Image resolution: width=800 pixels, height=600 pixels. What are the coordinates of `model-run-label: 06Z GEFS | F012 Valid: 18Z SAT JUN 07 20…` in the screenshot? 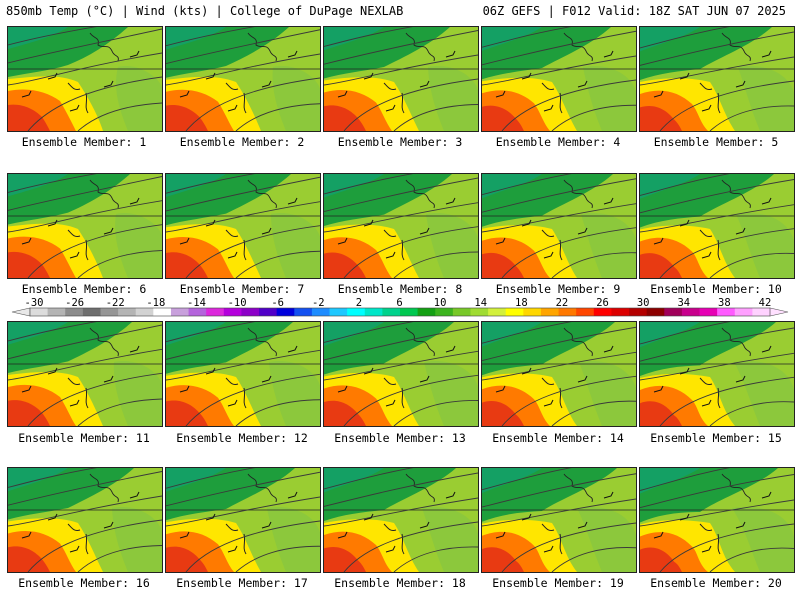 It's located at (634, 11).